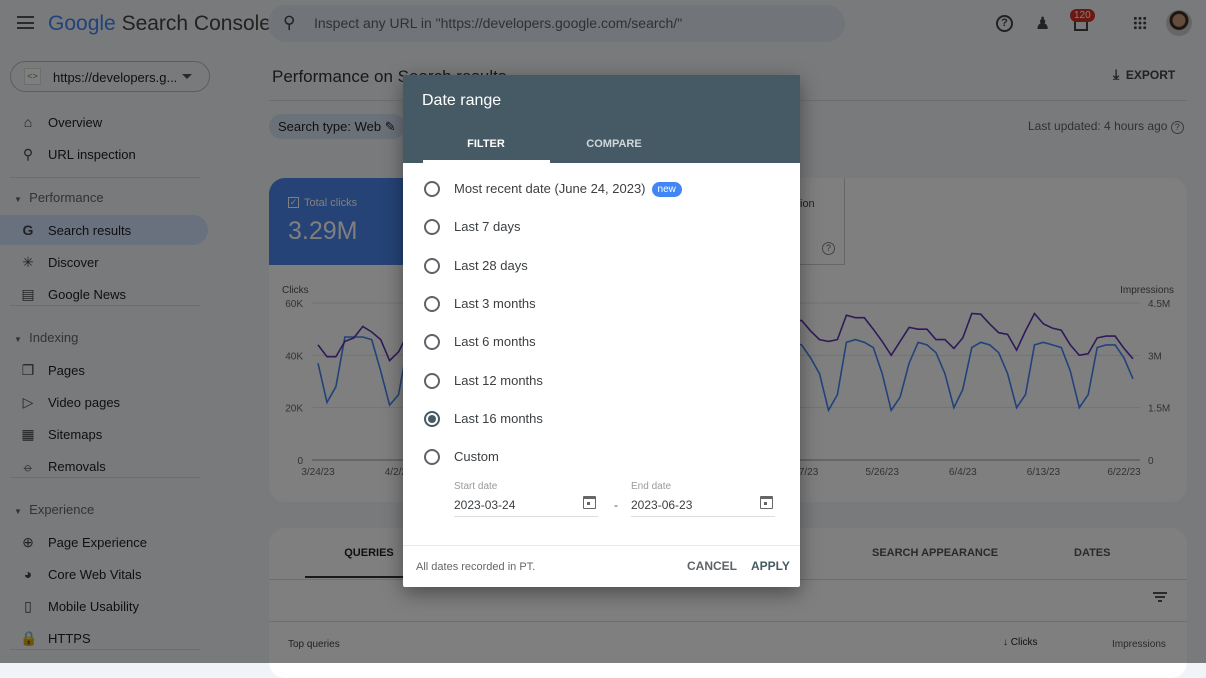  What do you see at coordinates (495, 303) in the screenshot?
I see `option-label: Last 3 months` at bounding box center [495, 303].